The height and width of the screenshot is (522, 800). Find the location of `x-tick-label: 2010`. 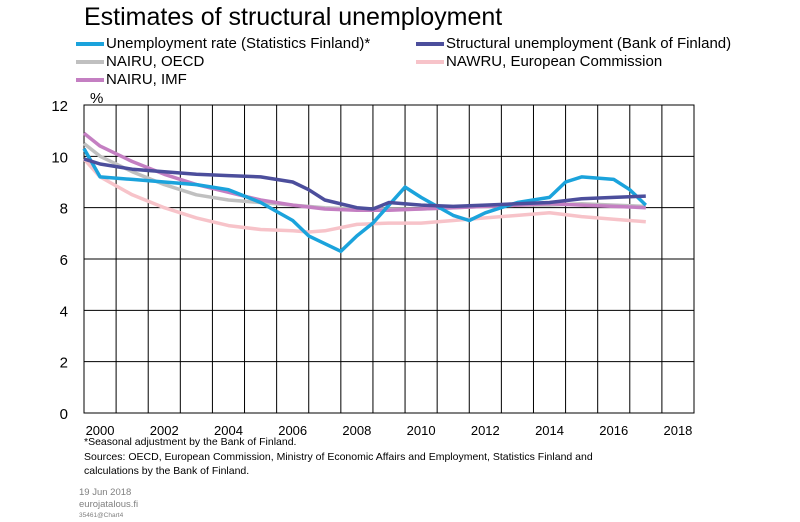

x-tick-label: 2010 is located at coordinates (421, 430).